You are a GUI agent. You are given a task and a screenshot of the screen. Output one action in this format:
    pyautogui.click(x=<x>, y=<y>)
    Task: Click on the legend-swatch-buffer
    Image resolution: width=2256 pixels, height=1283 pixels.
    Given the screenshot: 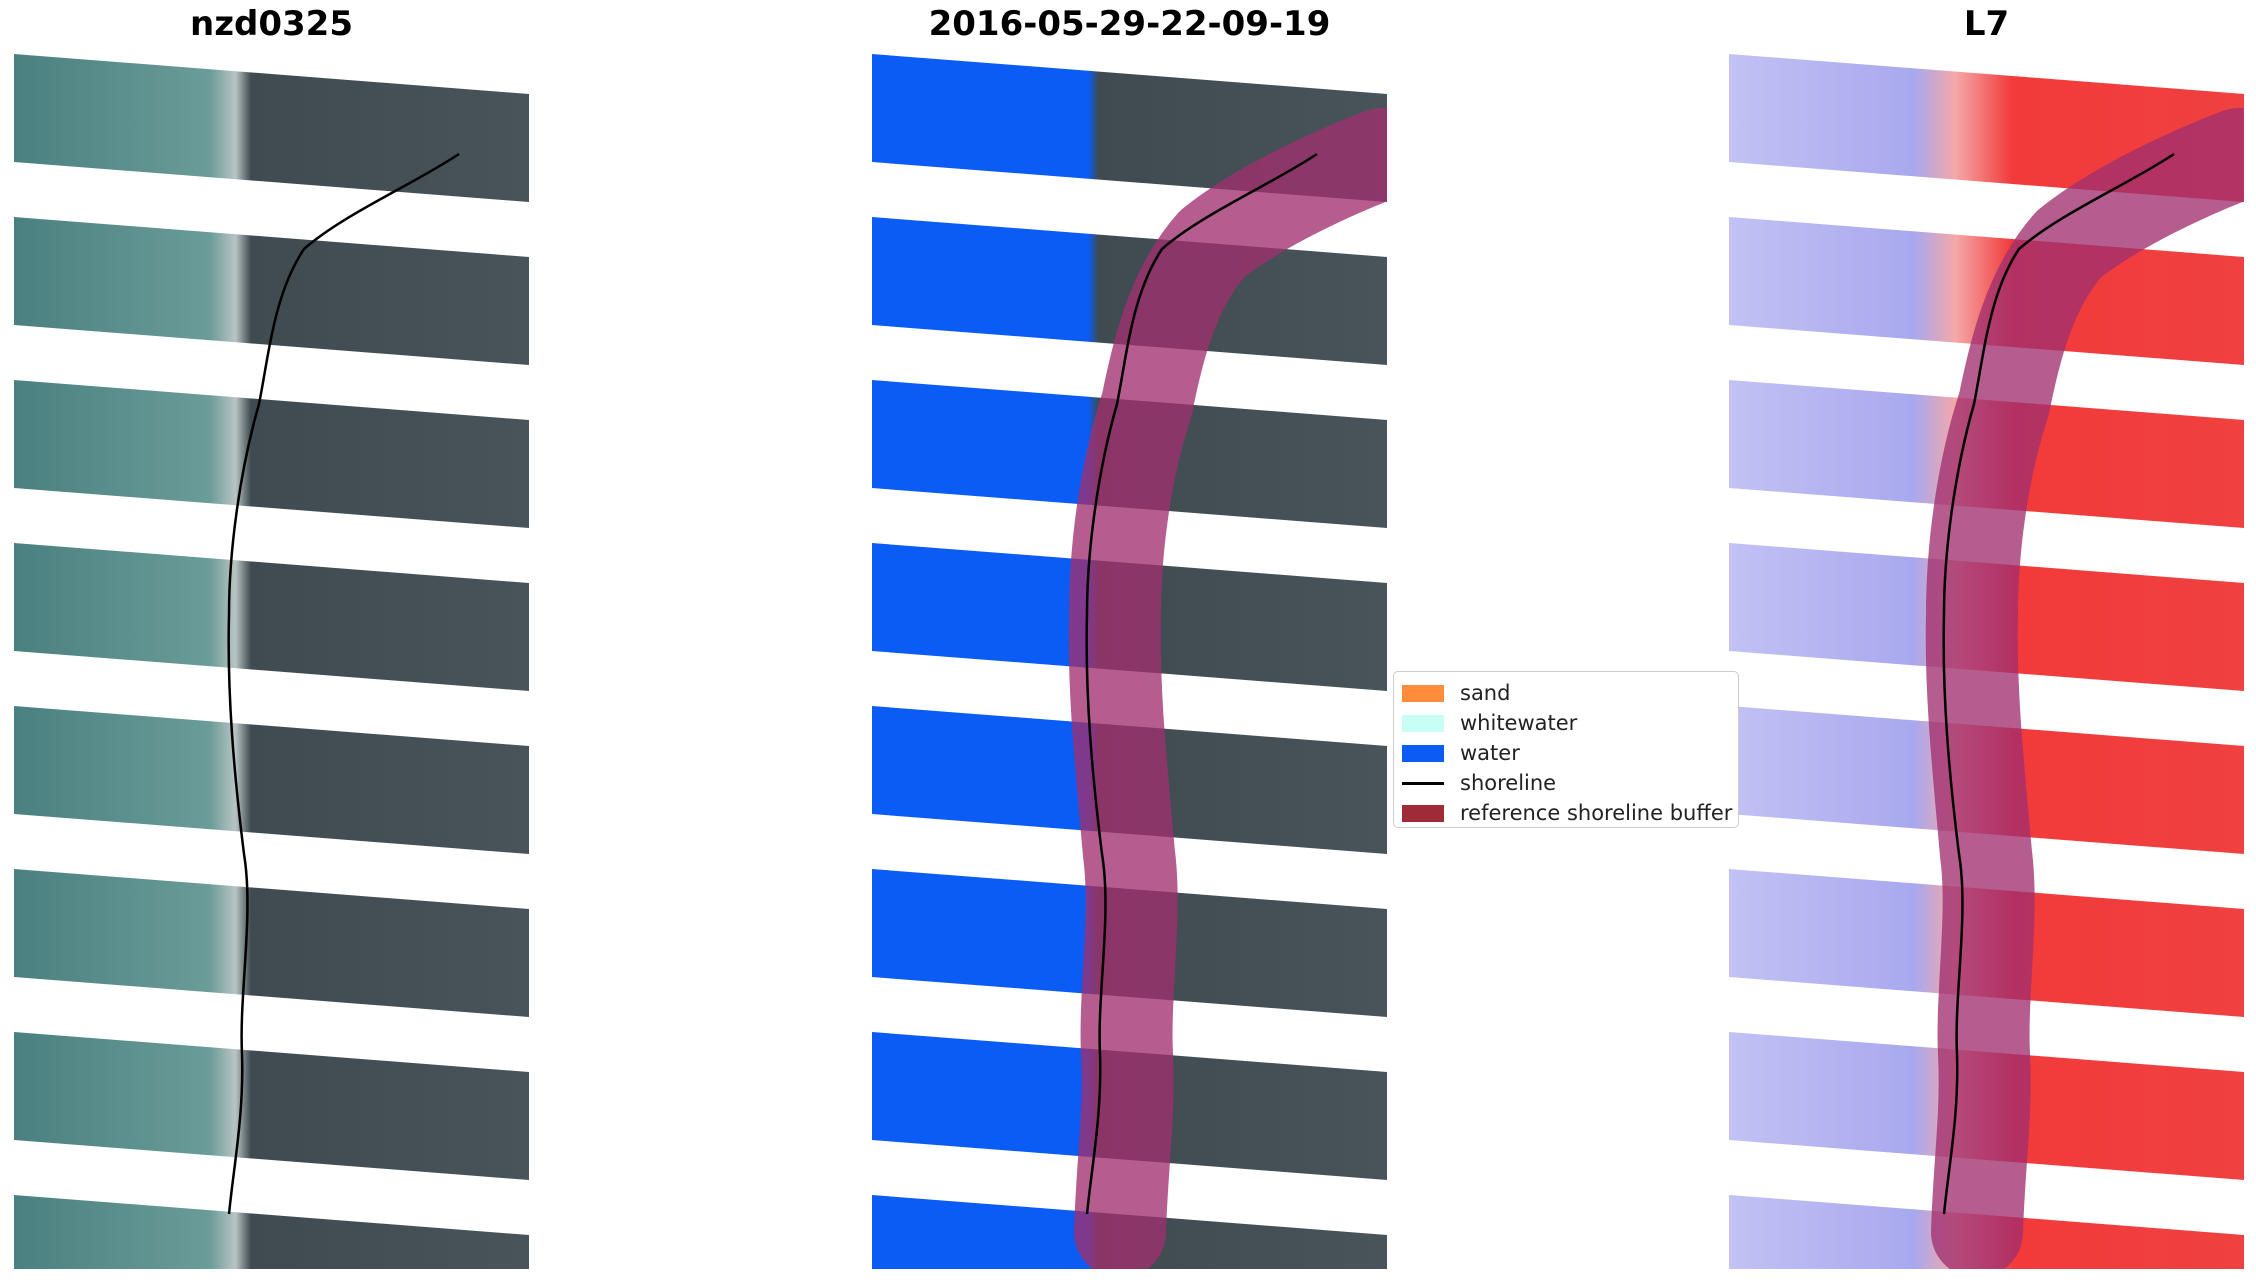 What is the action you would take?
    pyautogui.click(x=1423, y=813)
    